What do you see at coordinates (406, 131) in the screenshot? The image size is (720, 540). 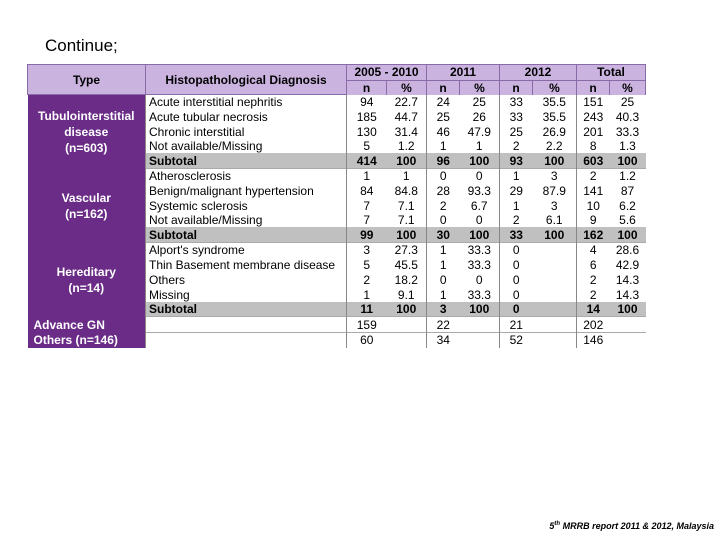 I see `percent-cell: 31.4` at bounding box center [406, 131].